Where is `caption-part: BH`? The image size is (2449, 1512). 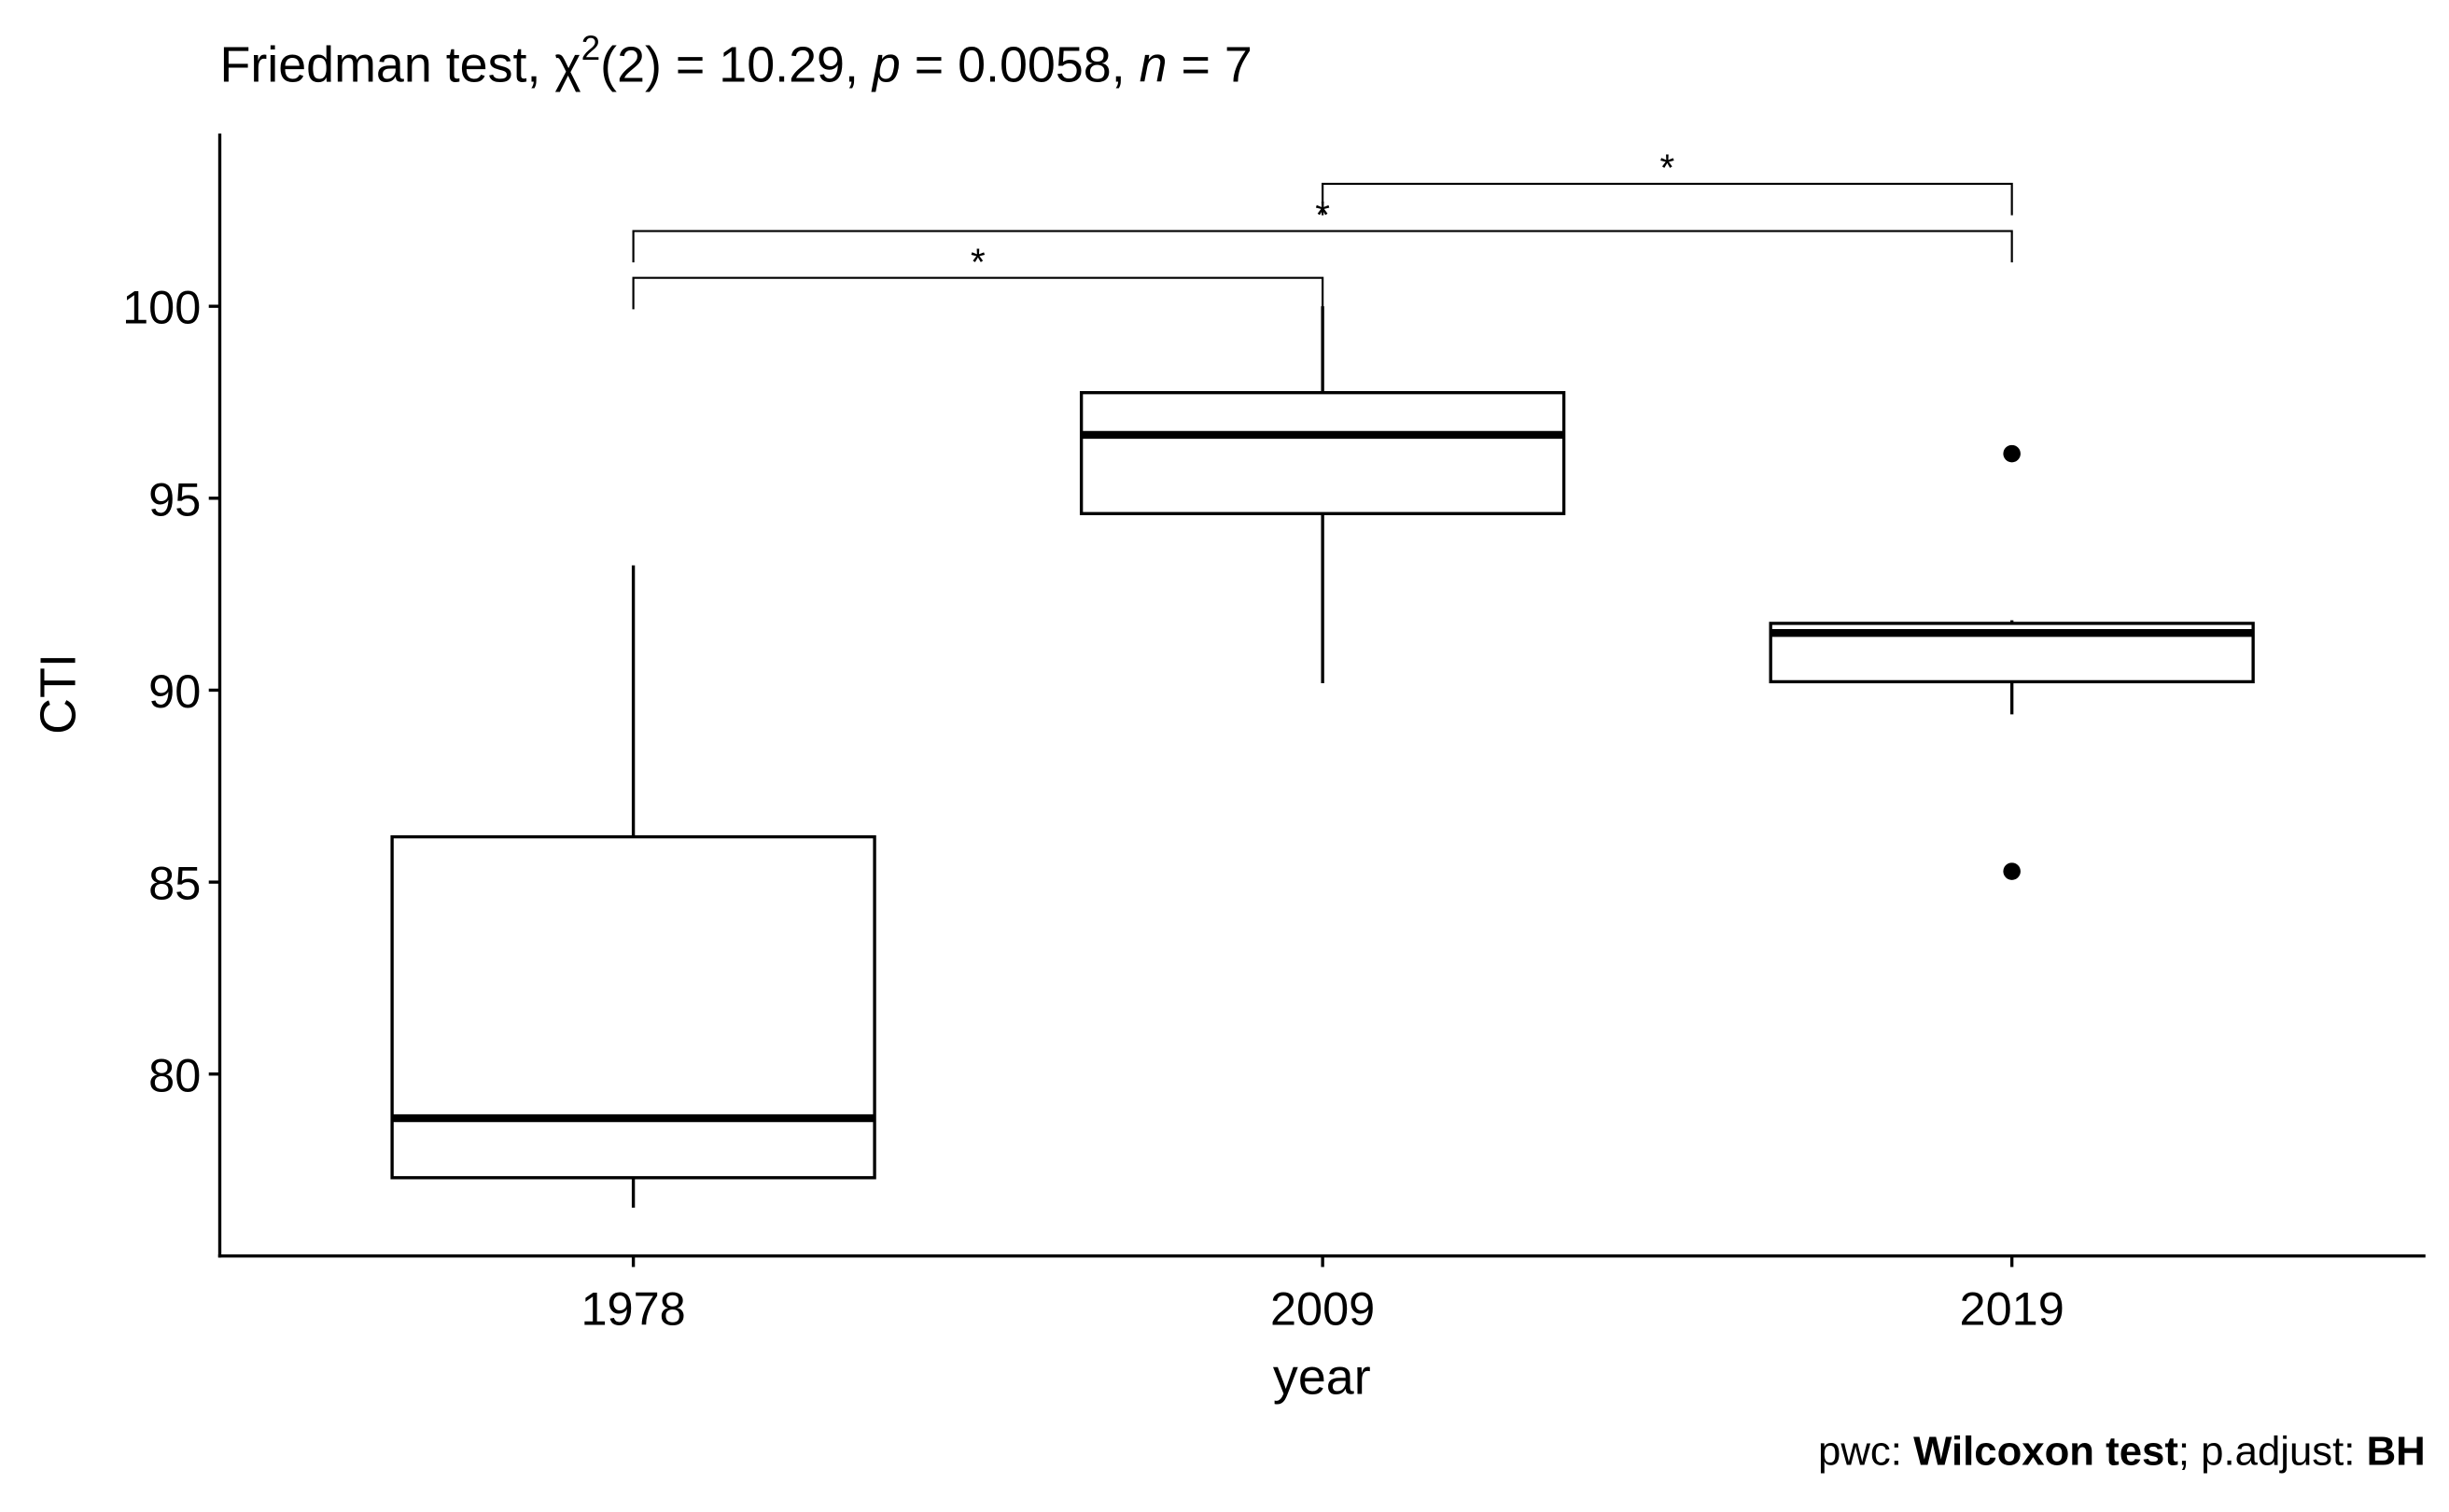
caption-part: BH is located at coordinates (2396, 1451).